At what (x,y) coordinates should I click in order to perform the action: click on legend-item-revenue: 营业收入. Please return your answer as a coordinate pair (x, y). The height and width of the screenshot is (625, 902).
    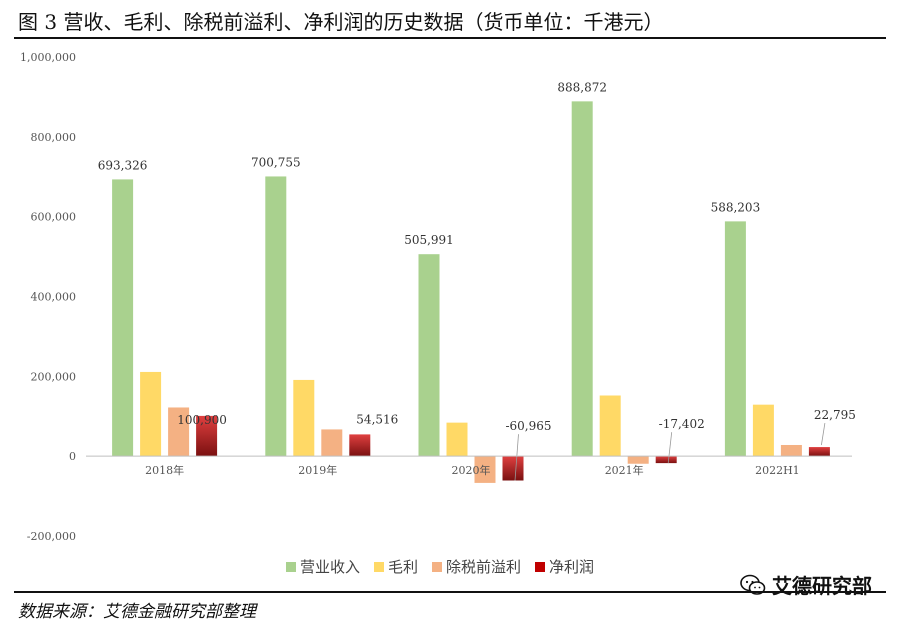
    Looking at the image, I should click on (323, 566).